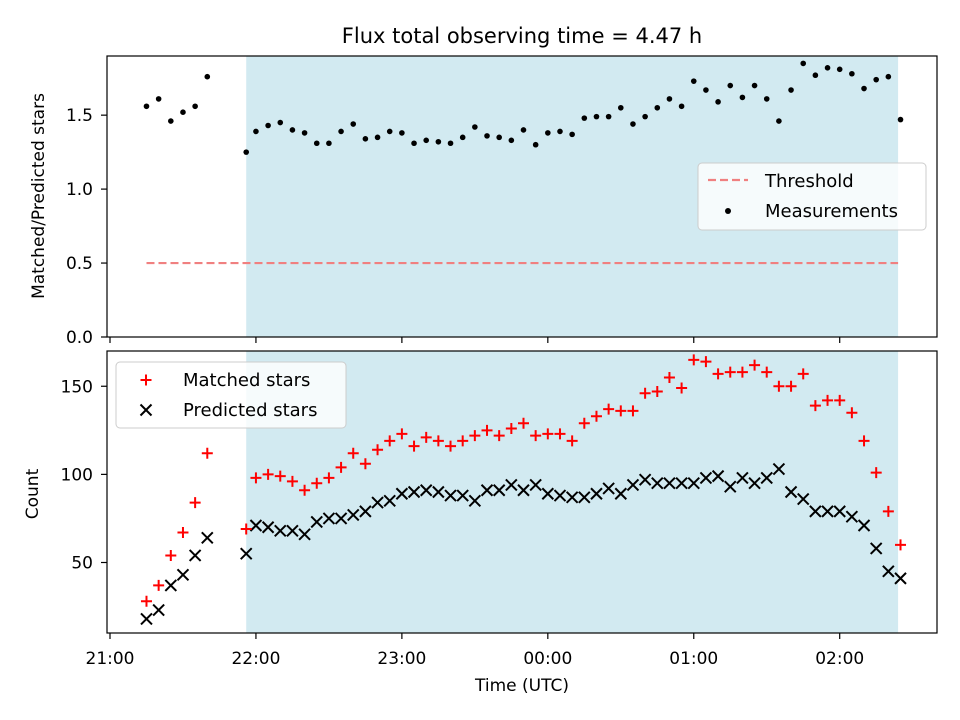  What do you see at coordinates (693, 659) in the screenshot?
I see `x-tick-label: 01:00` at bounding box center [693, 659].